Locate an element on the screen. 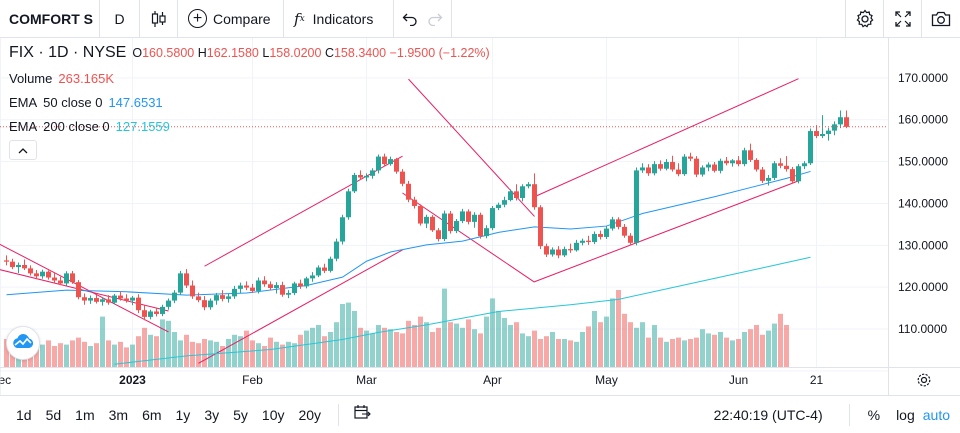  range-10y: 10y is located at coordinates (273, 414).